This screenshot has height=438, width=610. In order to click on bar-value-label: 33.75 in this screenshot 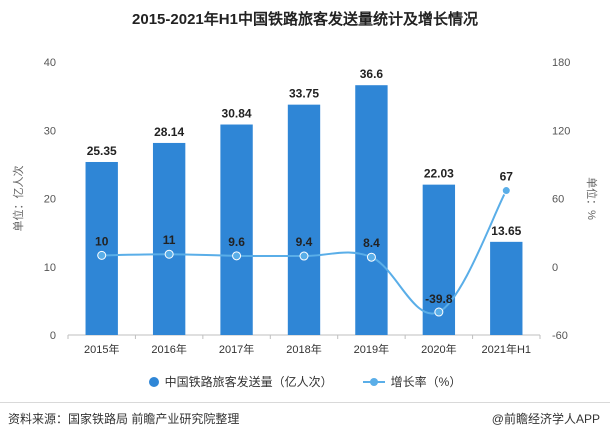, I will do `click(304, 94)`.